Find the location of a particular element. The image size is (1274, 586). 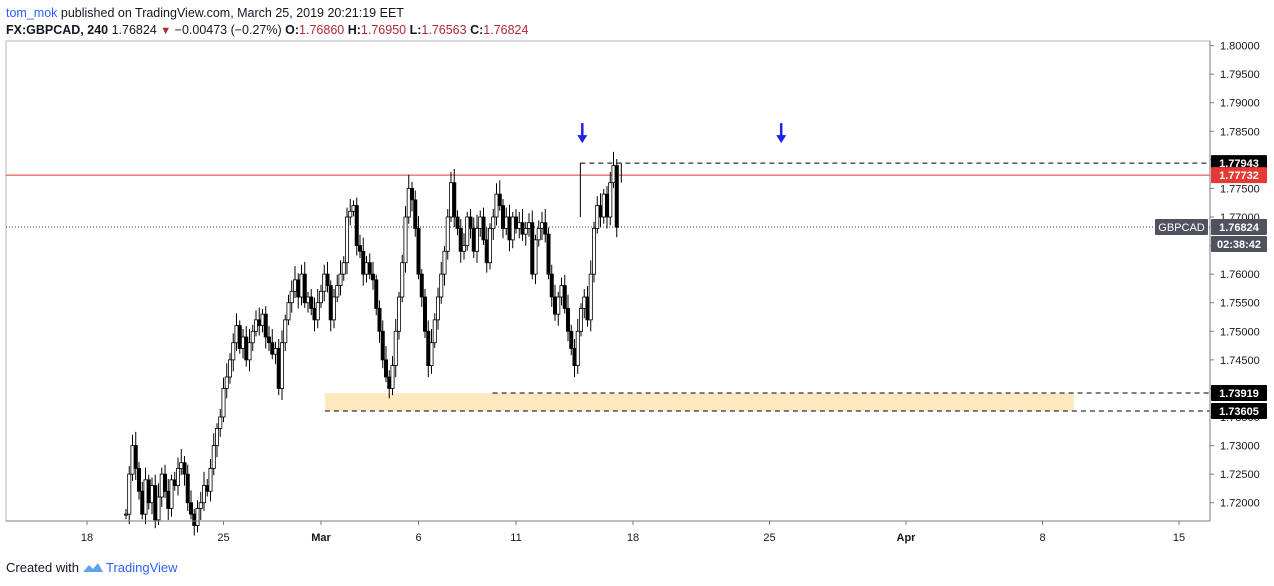

time-tick-label: 25 is located at coordinates (223, 538).